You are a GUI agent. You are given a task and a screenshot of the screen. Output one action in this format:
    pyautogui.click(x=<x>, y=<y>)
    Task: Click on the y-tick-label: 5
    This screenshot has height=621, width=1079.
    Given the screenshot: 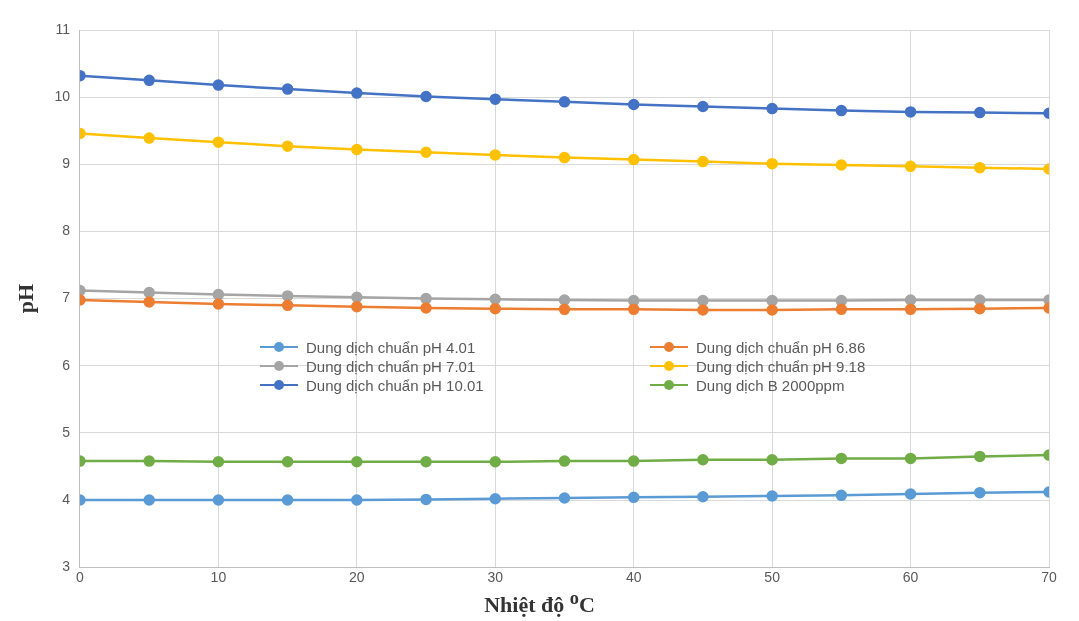 What is the action you would take?
    pyautogui.click(x=66, y=431)
    